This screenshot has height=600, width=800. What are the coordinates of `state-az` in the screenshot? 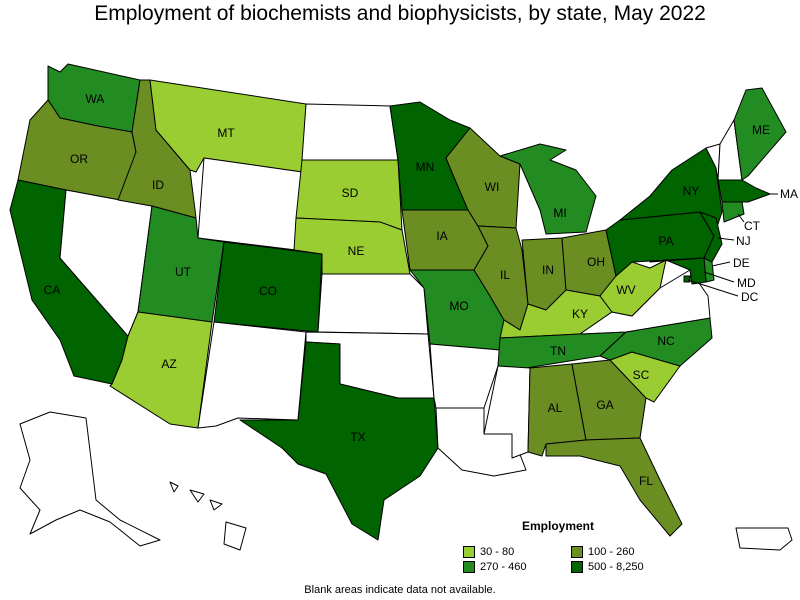 It's located at (161, 370).